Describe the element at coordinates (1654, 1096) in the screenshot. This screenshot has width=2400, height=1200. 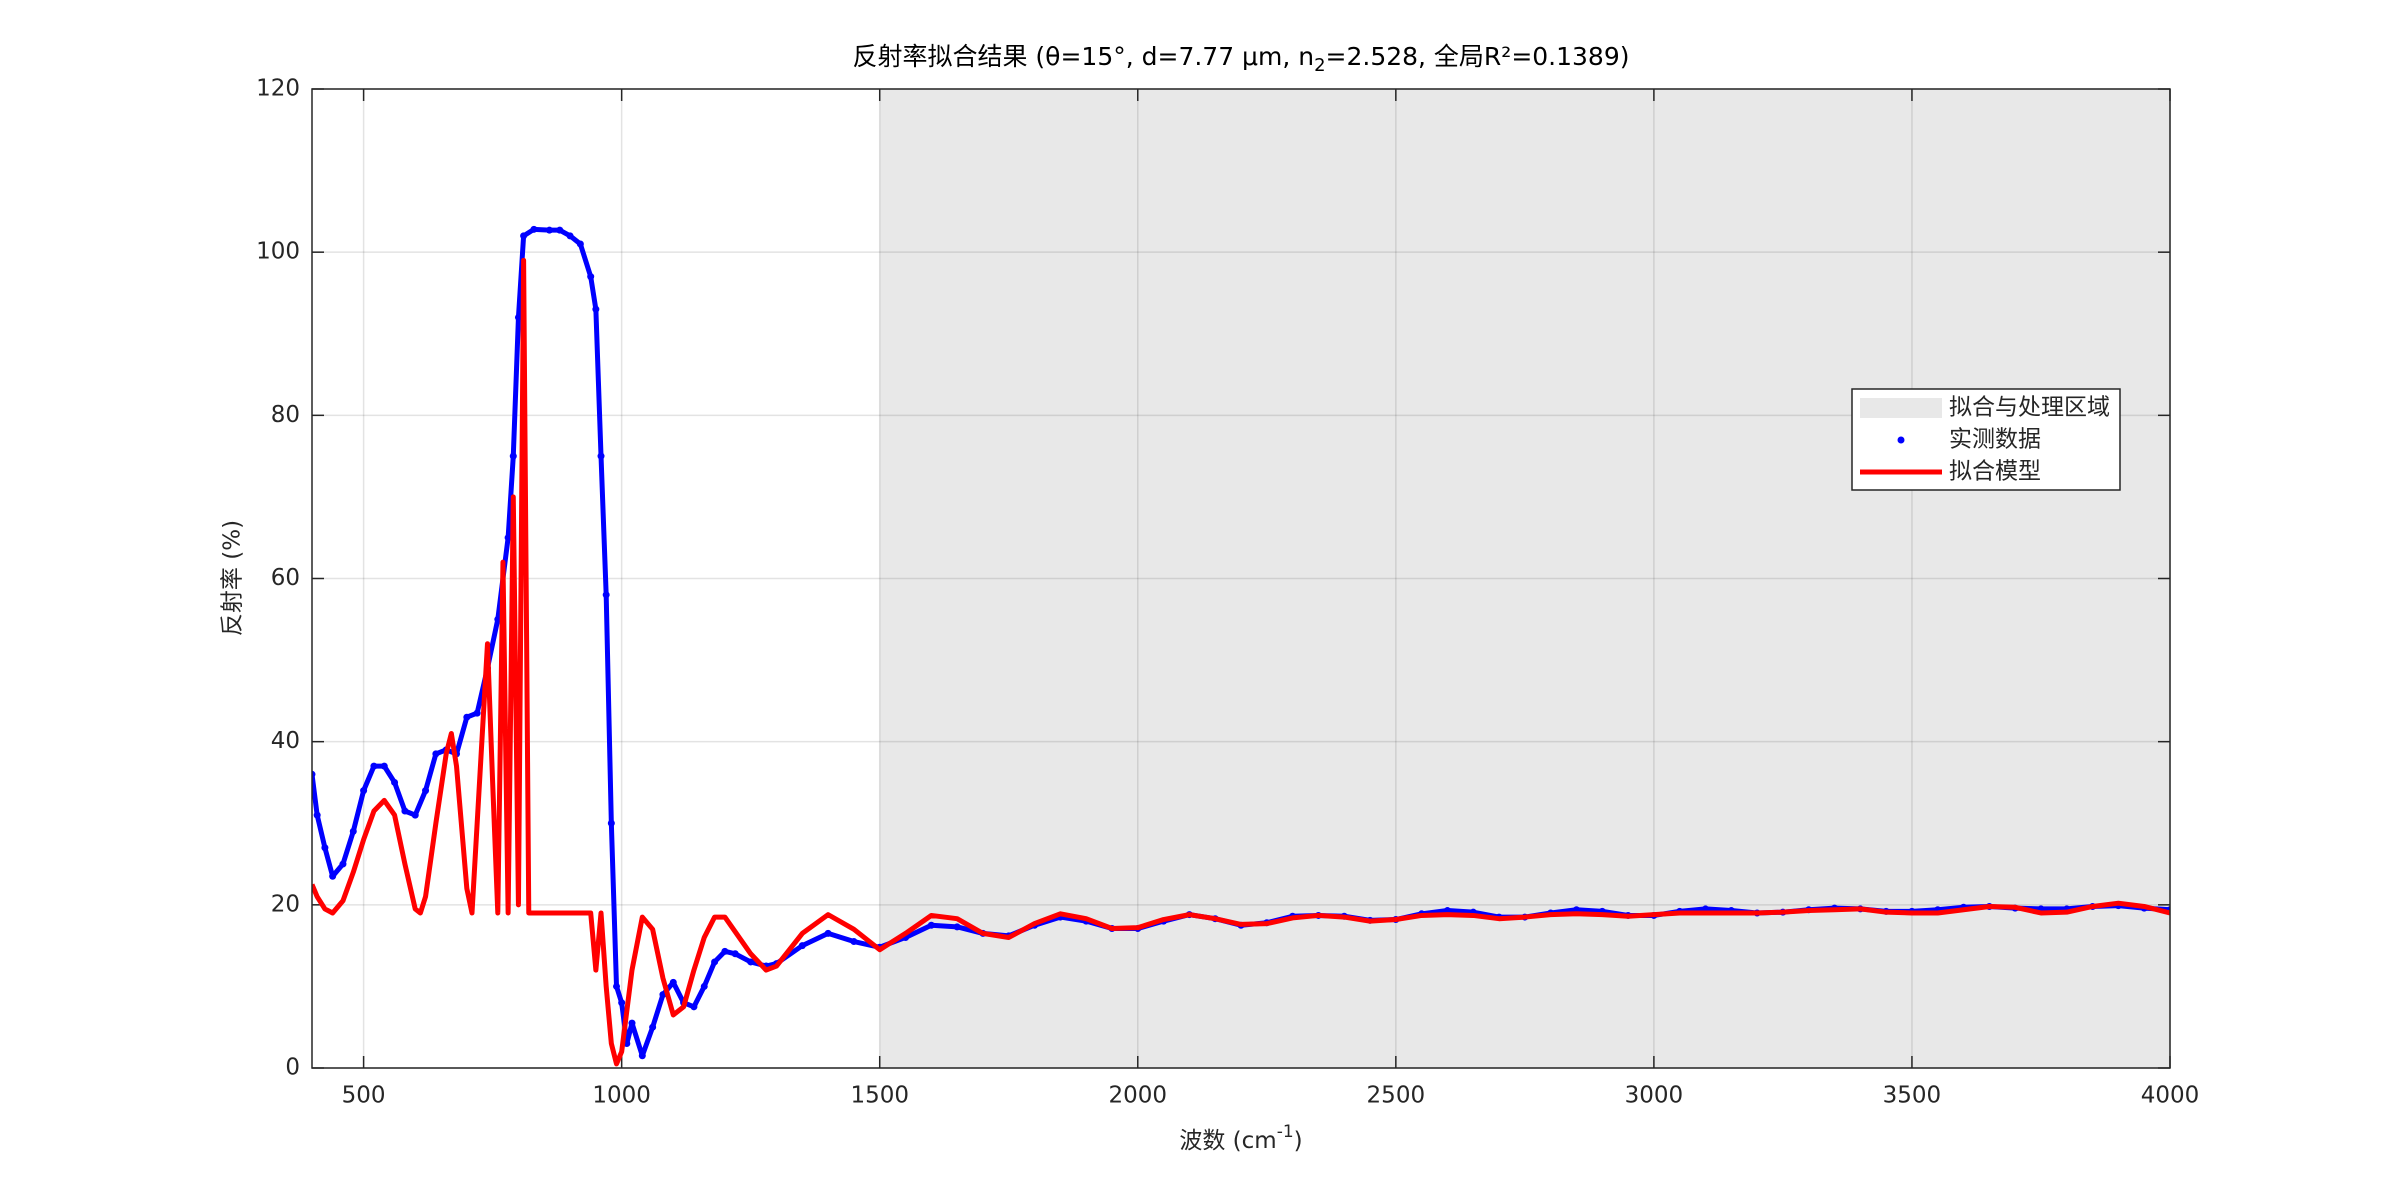
I see `x-tick-label: 3000` at that location.